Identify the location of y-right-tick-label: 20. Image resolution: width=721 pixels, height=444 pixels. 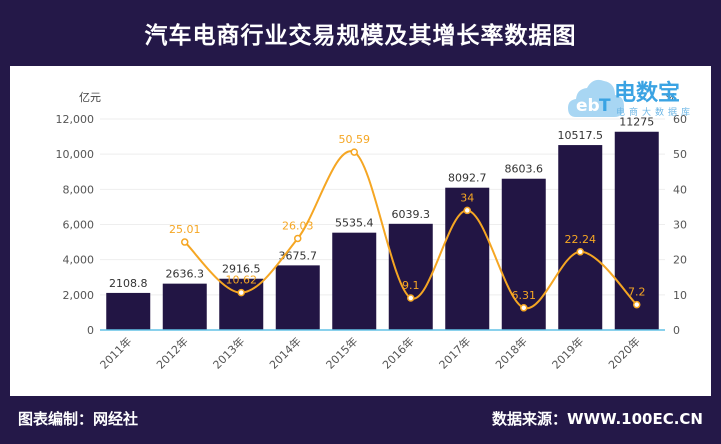
(680, 260).